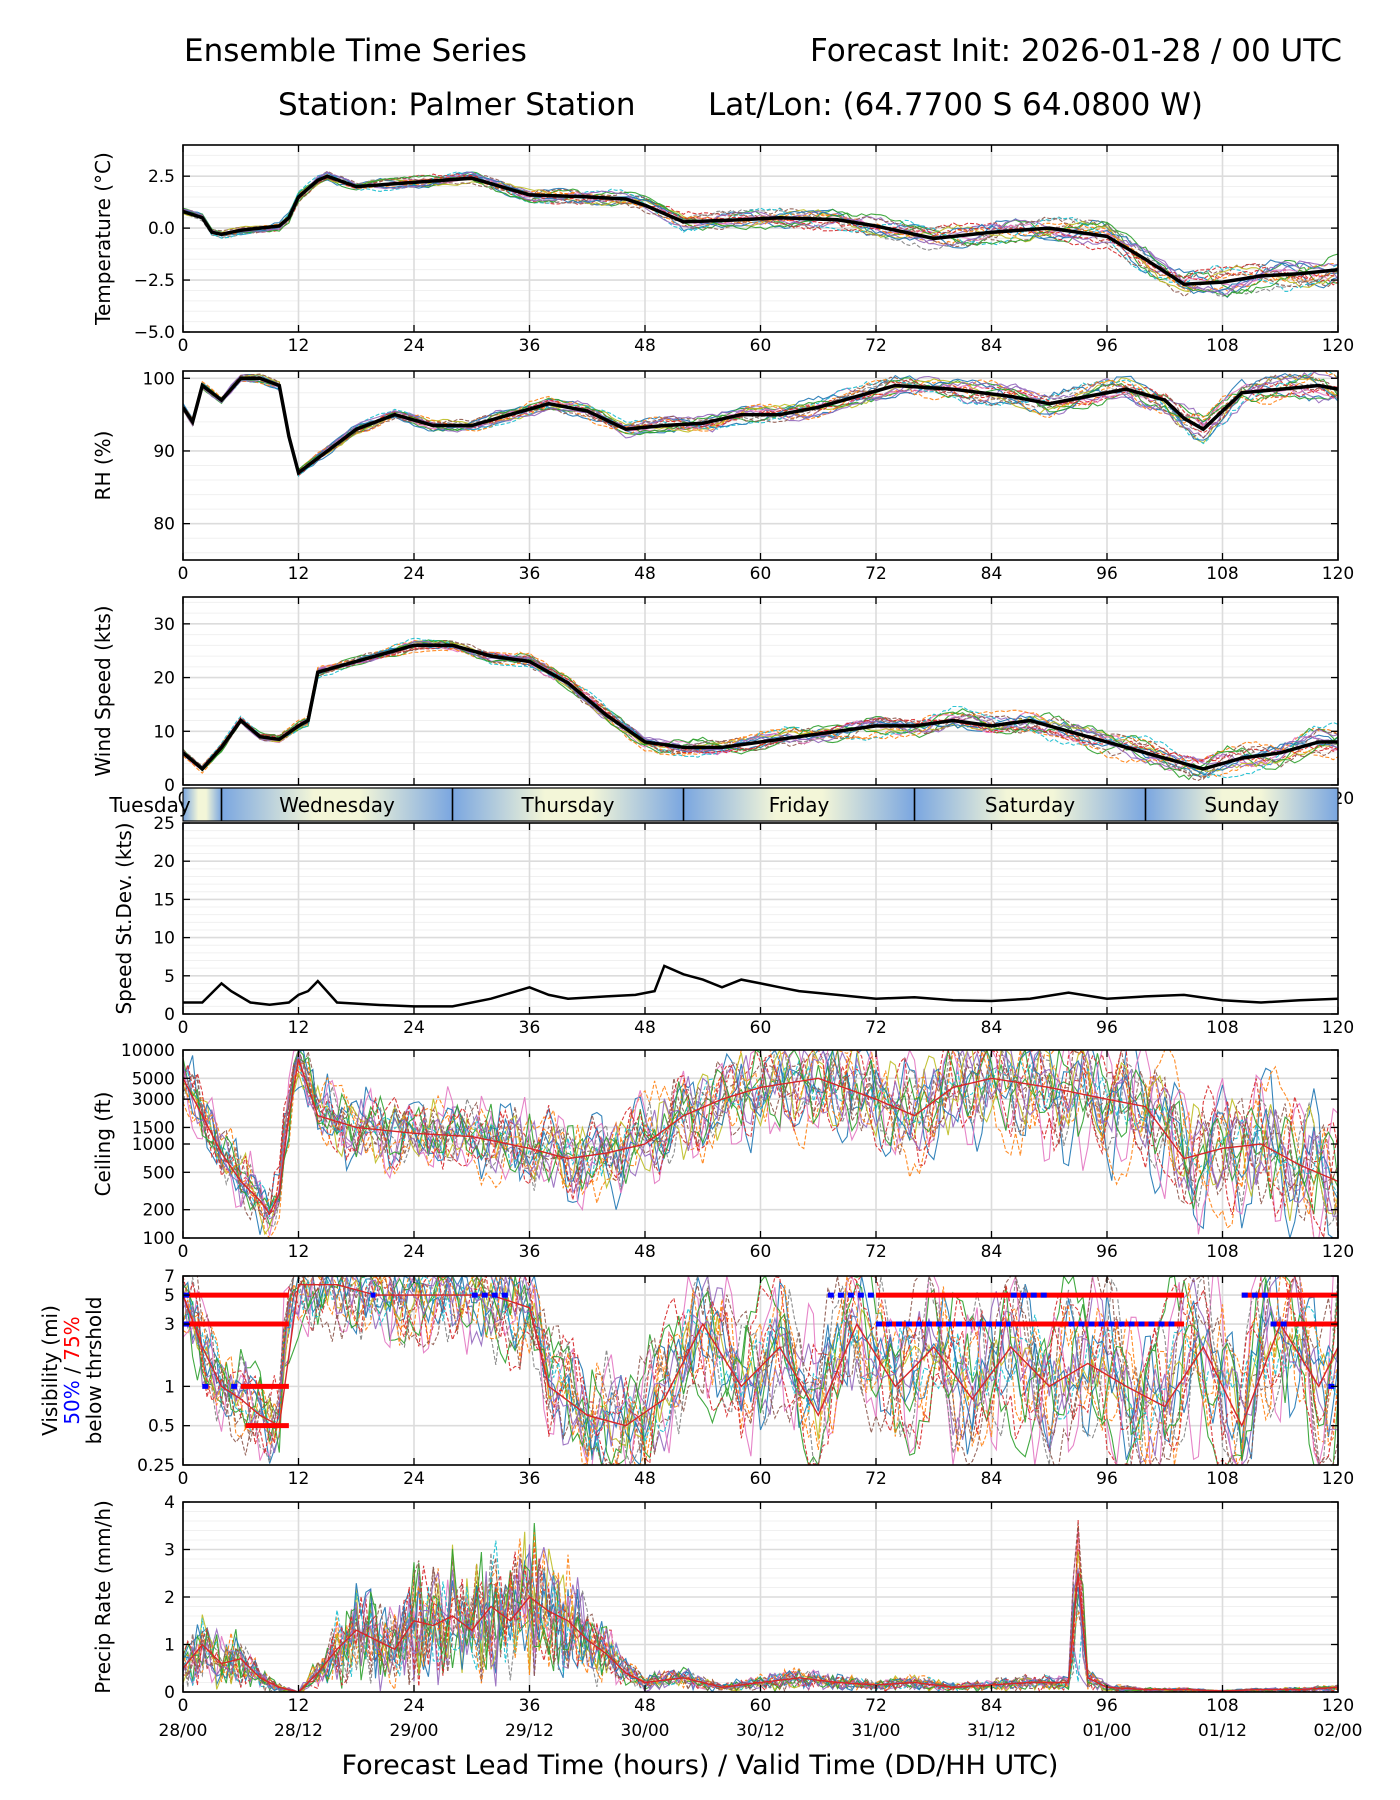  What do you see at coordinates (161, 1427) in the screenshot?
I see `y-tick-label: 0.5` at bounding box center [161, 1427].